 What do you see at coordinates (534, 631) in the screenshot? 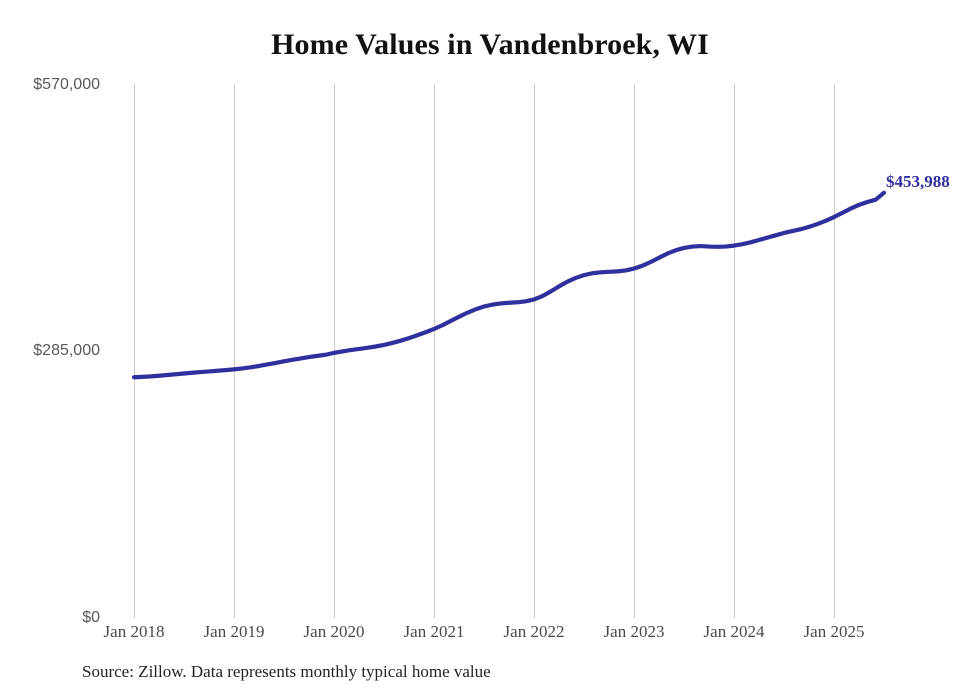
I see `x-axis-tick-jan-2022: Jan 2022` at bounding box center [534, 631].